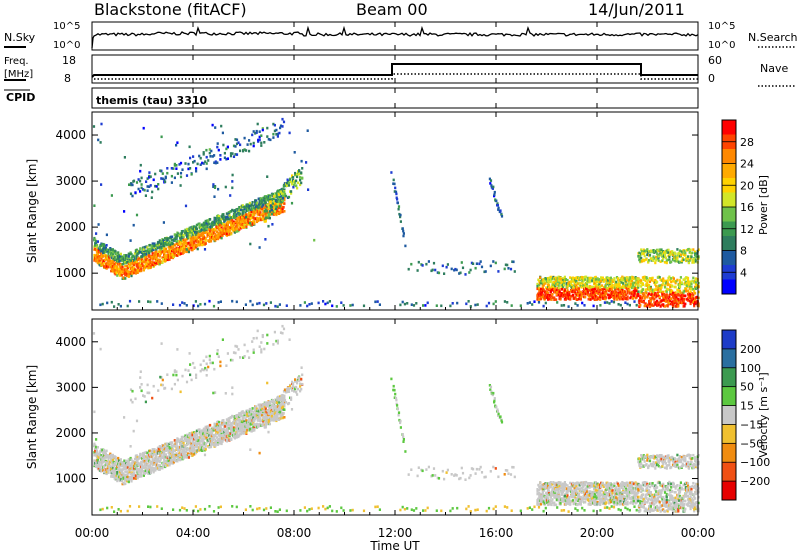 Image resolution: width=800 pixels, height=558 pixels. Describe the element at coordinates (711, 78) in the screenshot. I see `freq-right-tick-bottom: 0` at that location.